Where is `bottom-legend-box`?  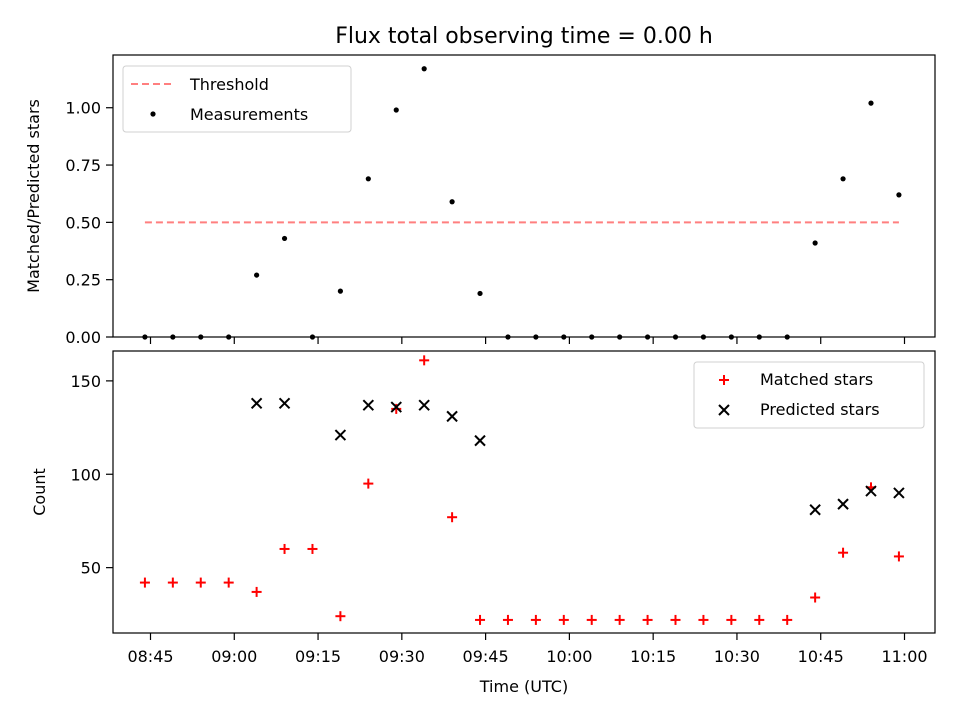
bottom-legend-box is located at coordinates (809, 395).